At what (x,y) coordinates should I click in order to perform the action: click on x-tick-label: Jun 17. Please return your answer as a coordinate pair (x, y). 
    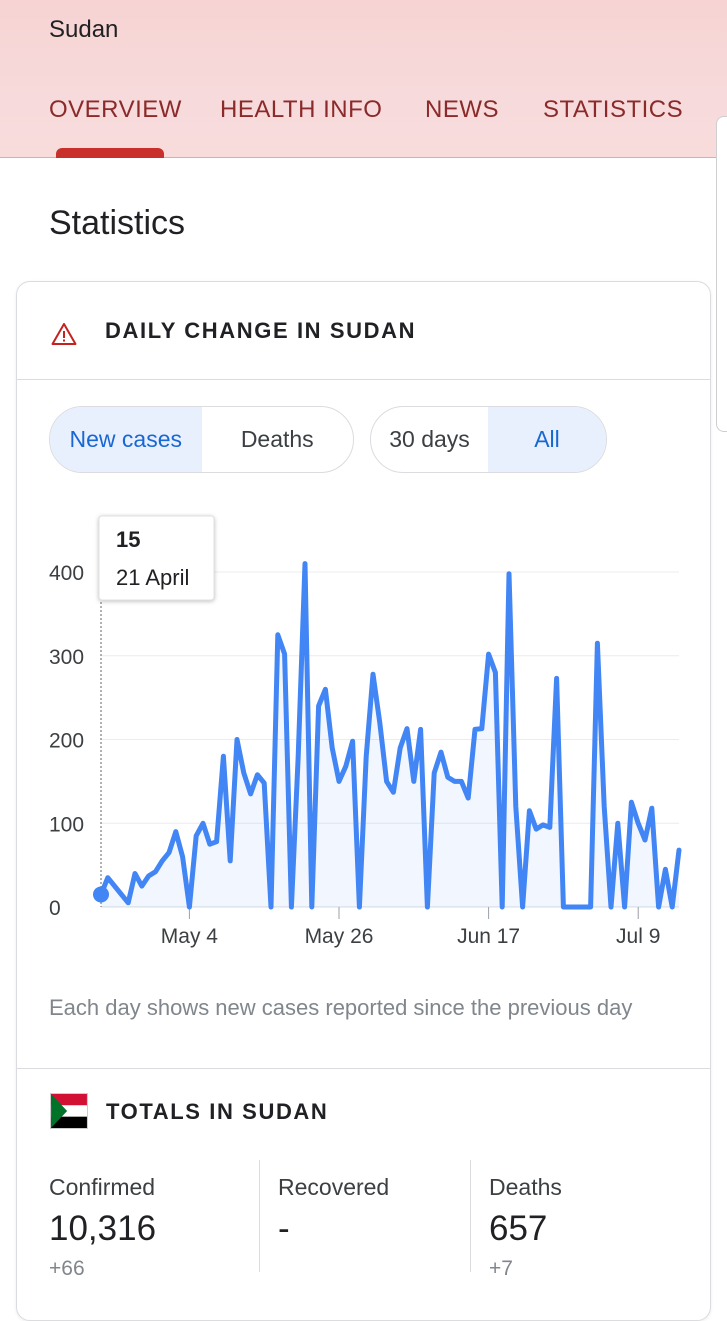
    Looking at the image, I should click on (488, 936).